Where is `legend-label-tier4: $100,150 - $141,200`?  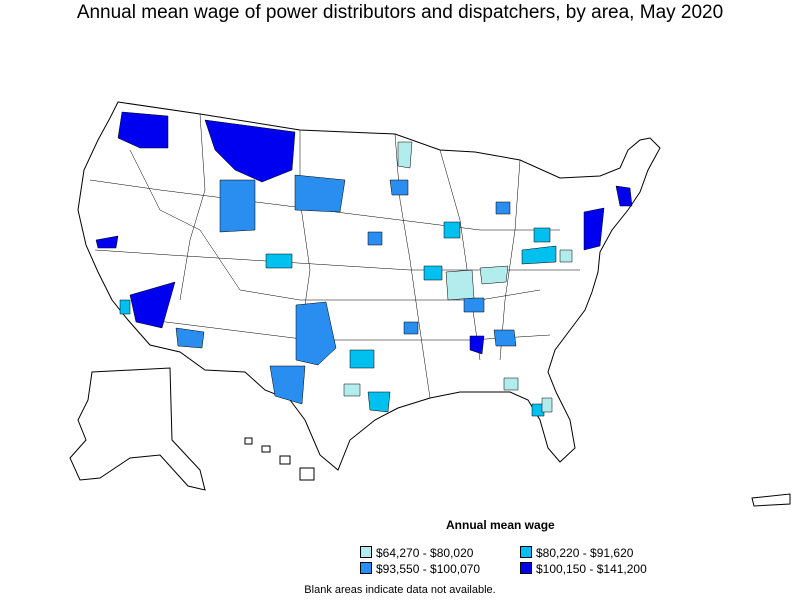
legend-label-tier4: $100,150 - $141,200 is located at coordinates (591, 569).